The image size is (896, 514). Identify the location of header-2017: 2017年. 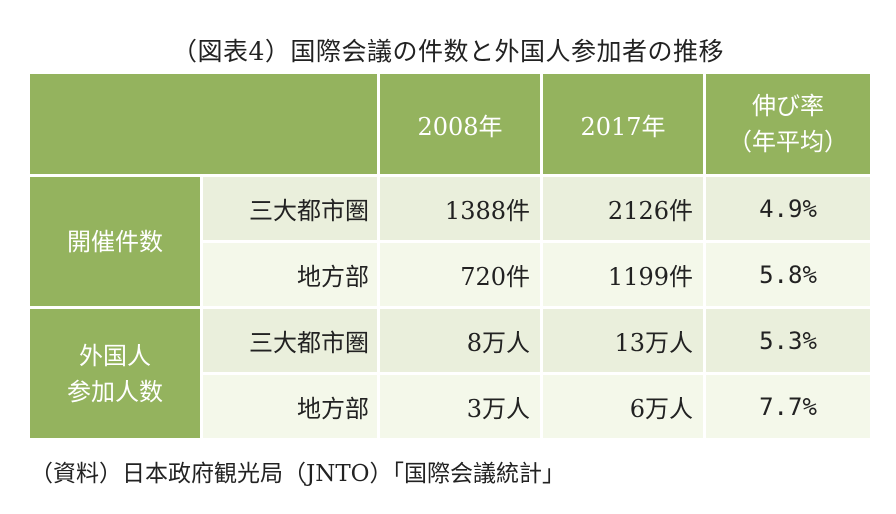
(624, 125).